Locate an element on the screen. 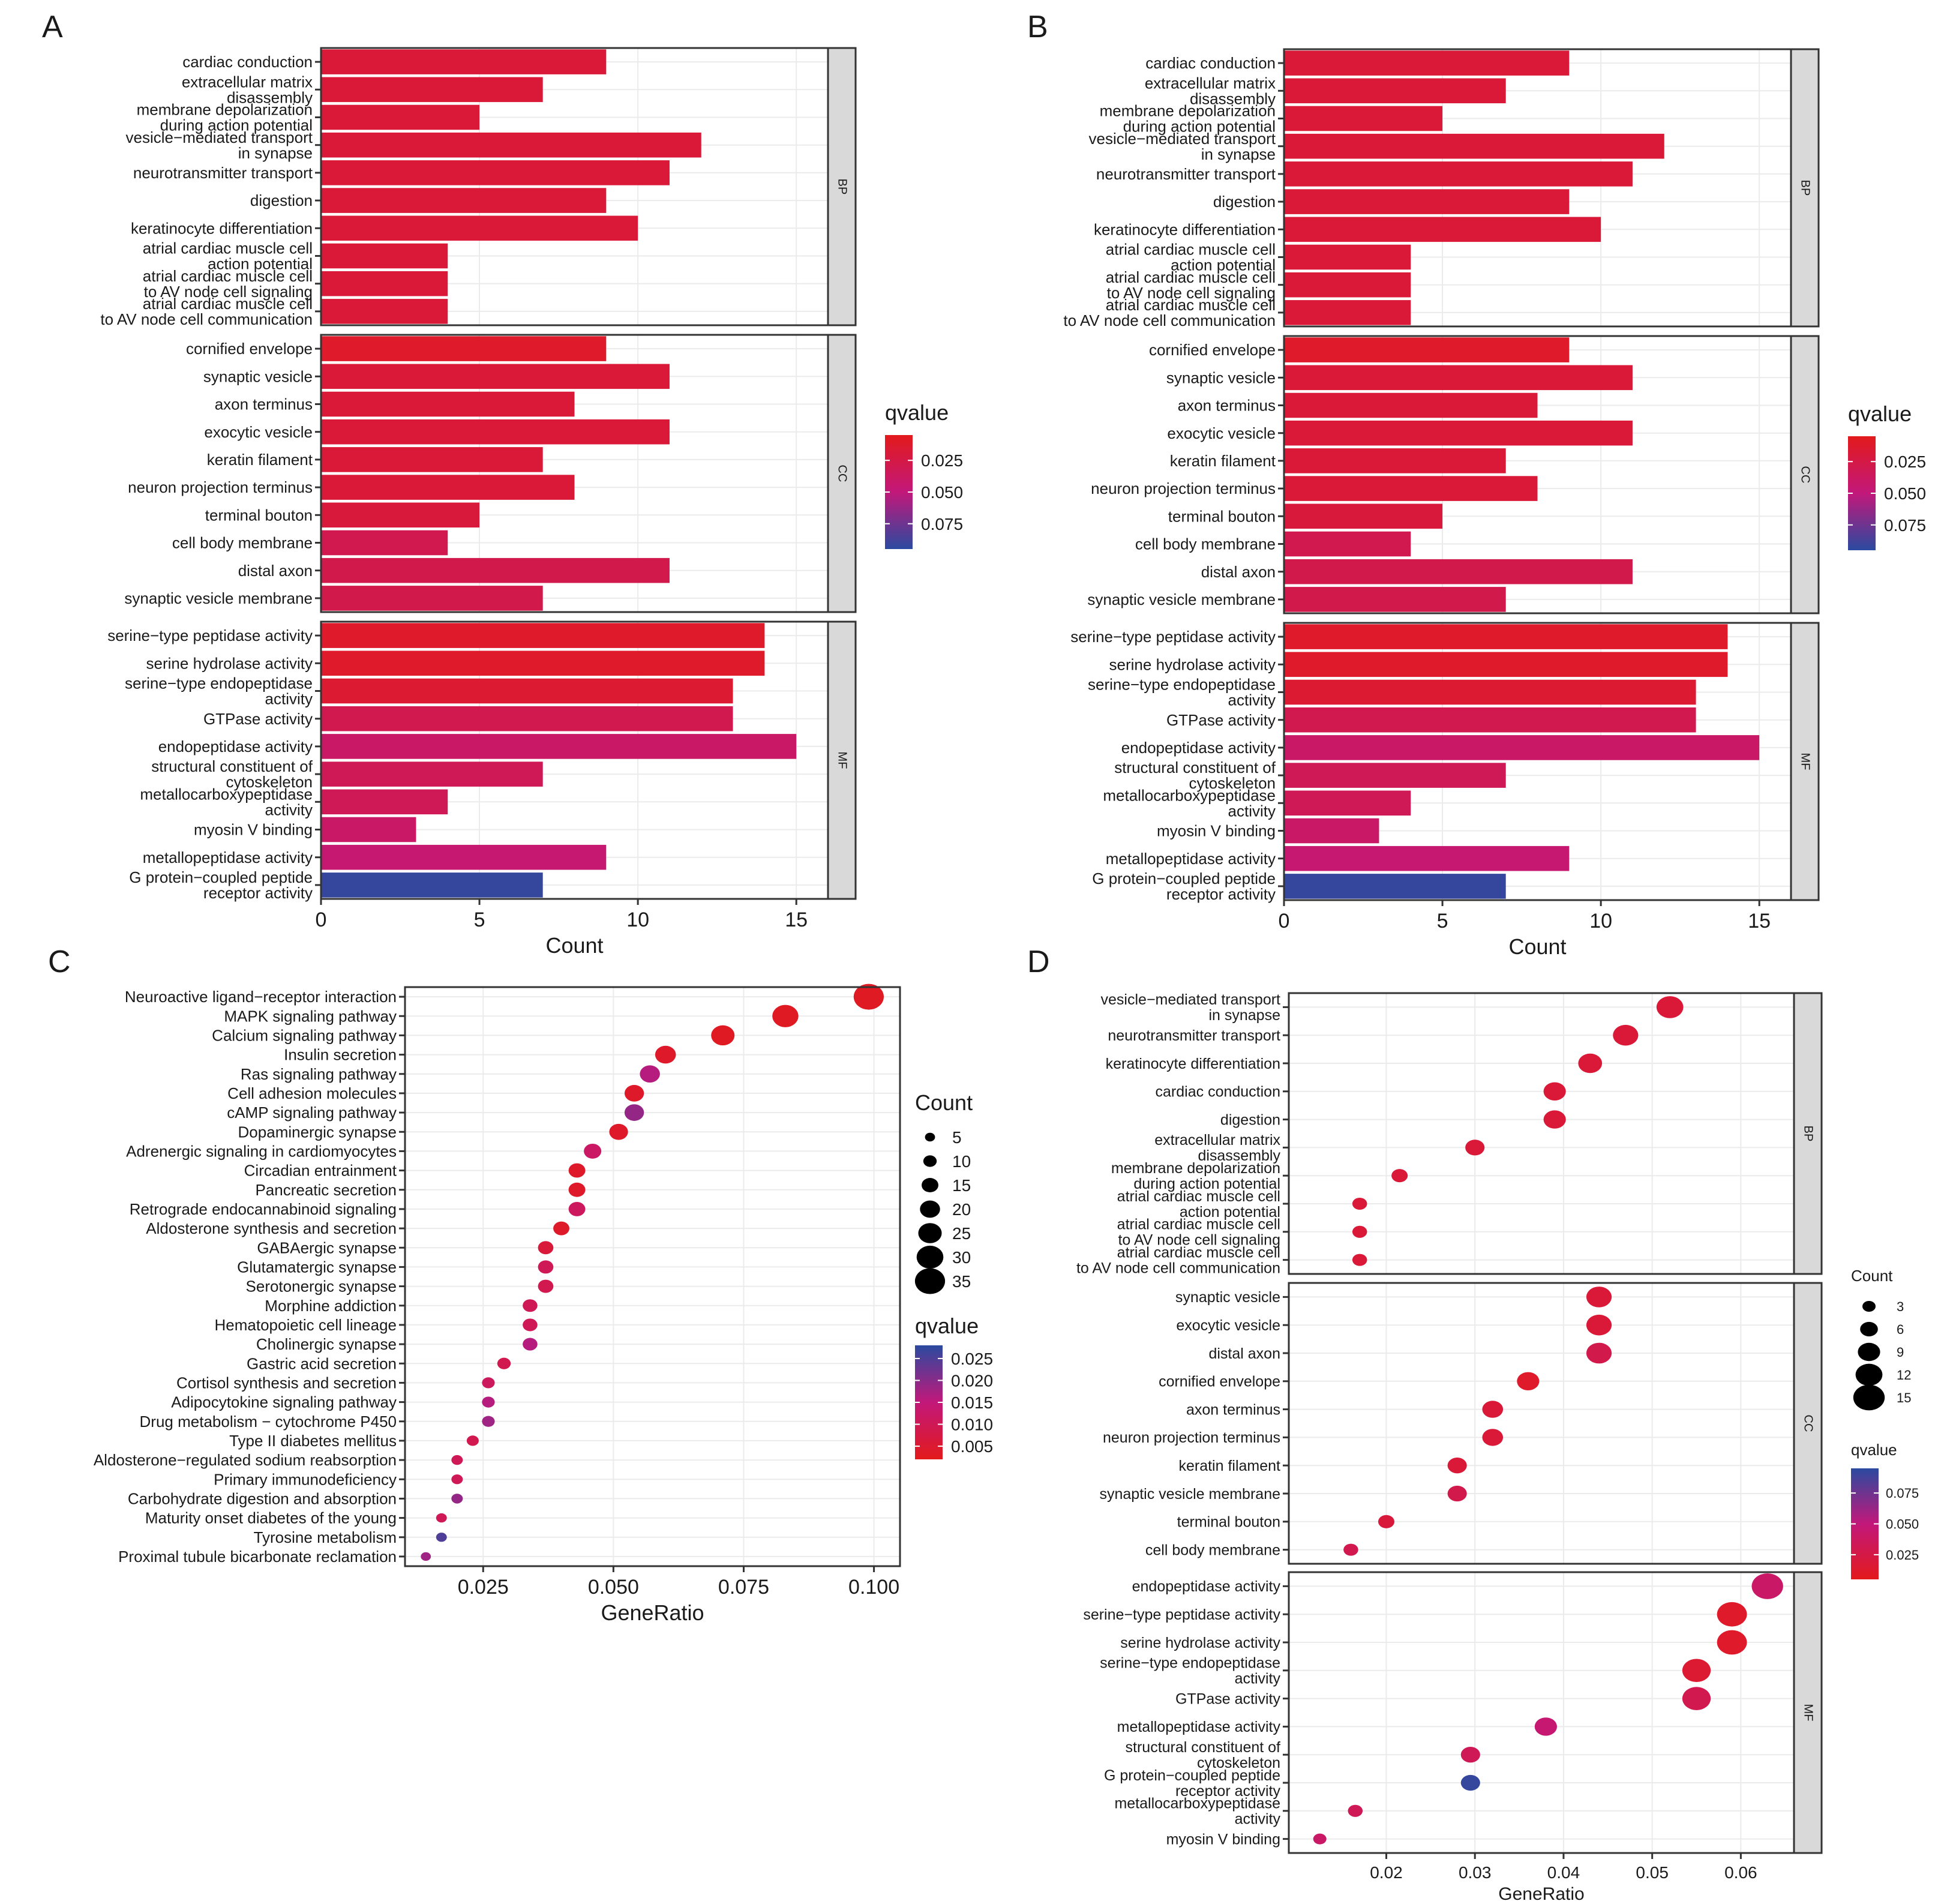 This screenshot has height=1904, width=1938. legend-size-label: 5 is located at coordinates (957, 1137).